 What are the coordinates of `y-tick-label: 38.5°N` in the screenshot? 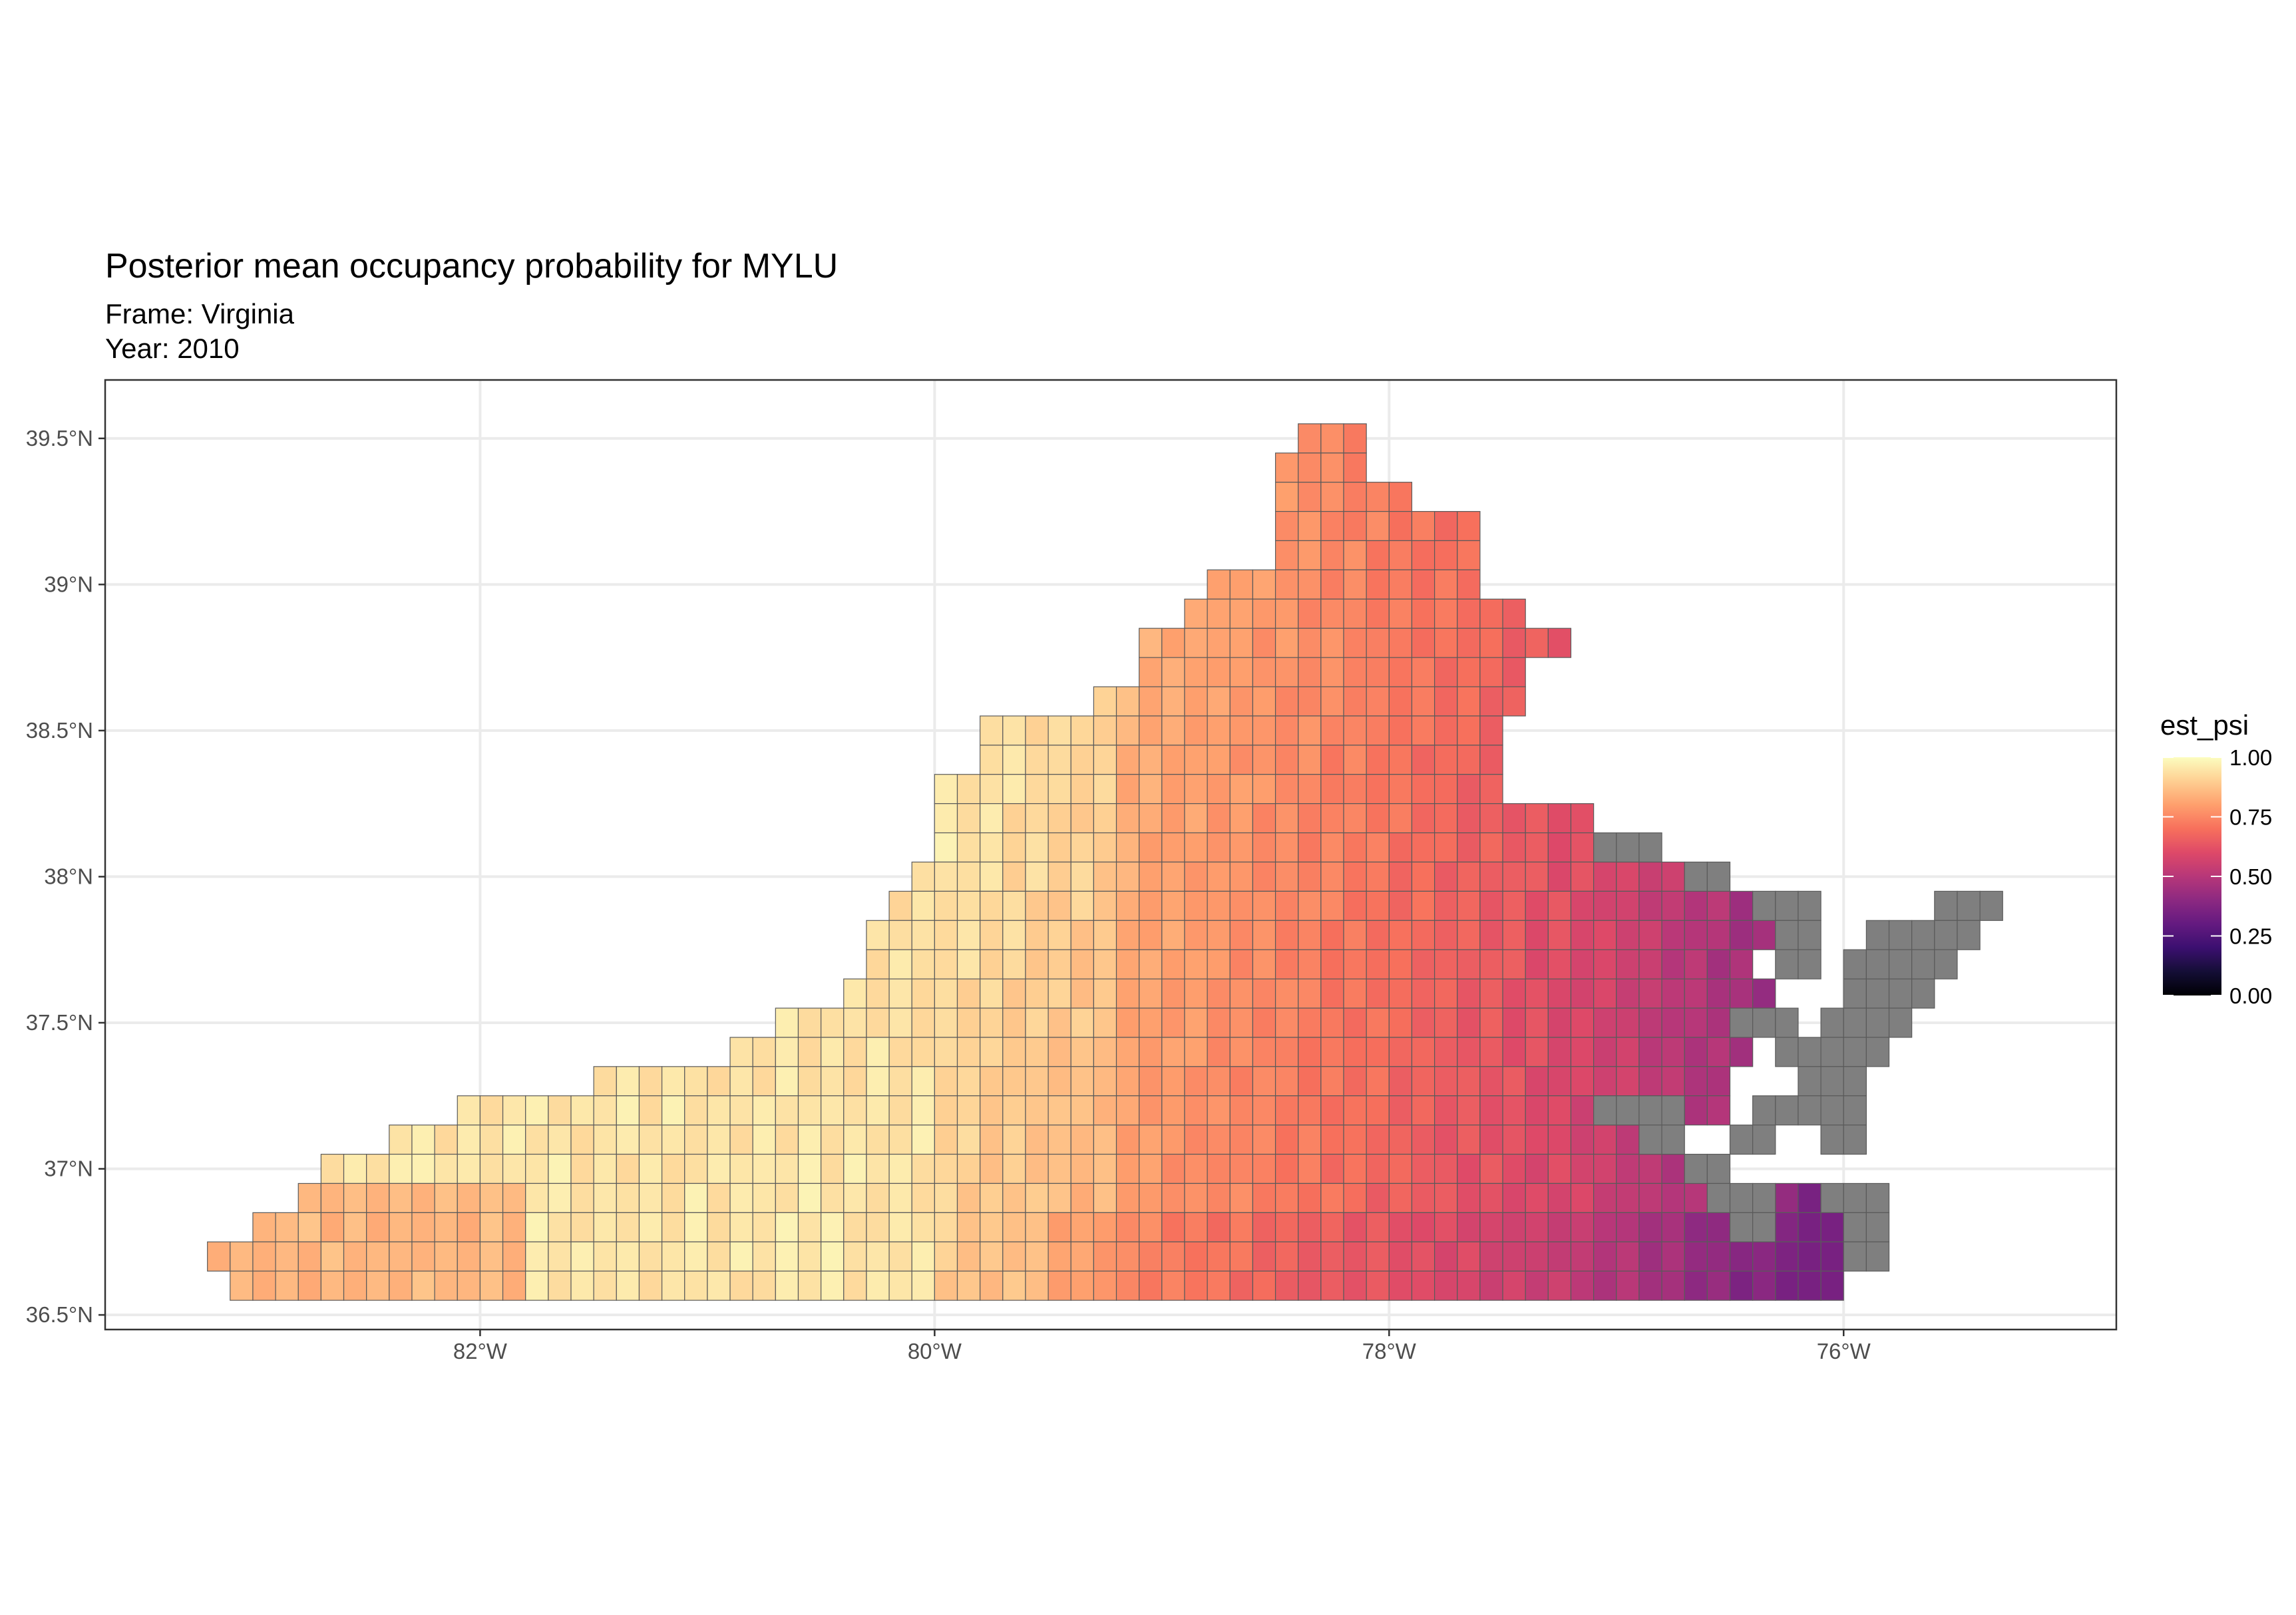 It's located at (59, 730).